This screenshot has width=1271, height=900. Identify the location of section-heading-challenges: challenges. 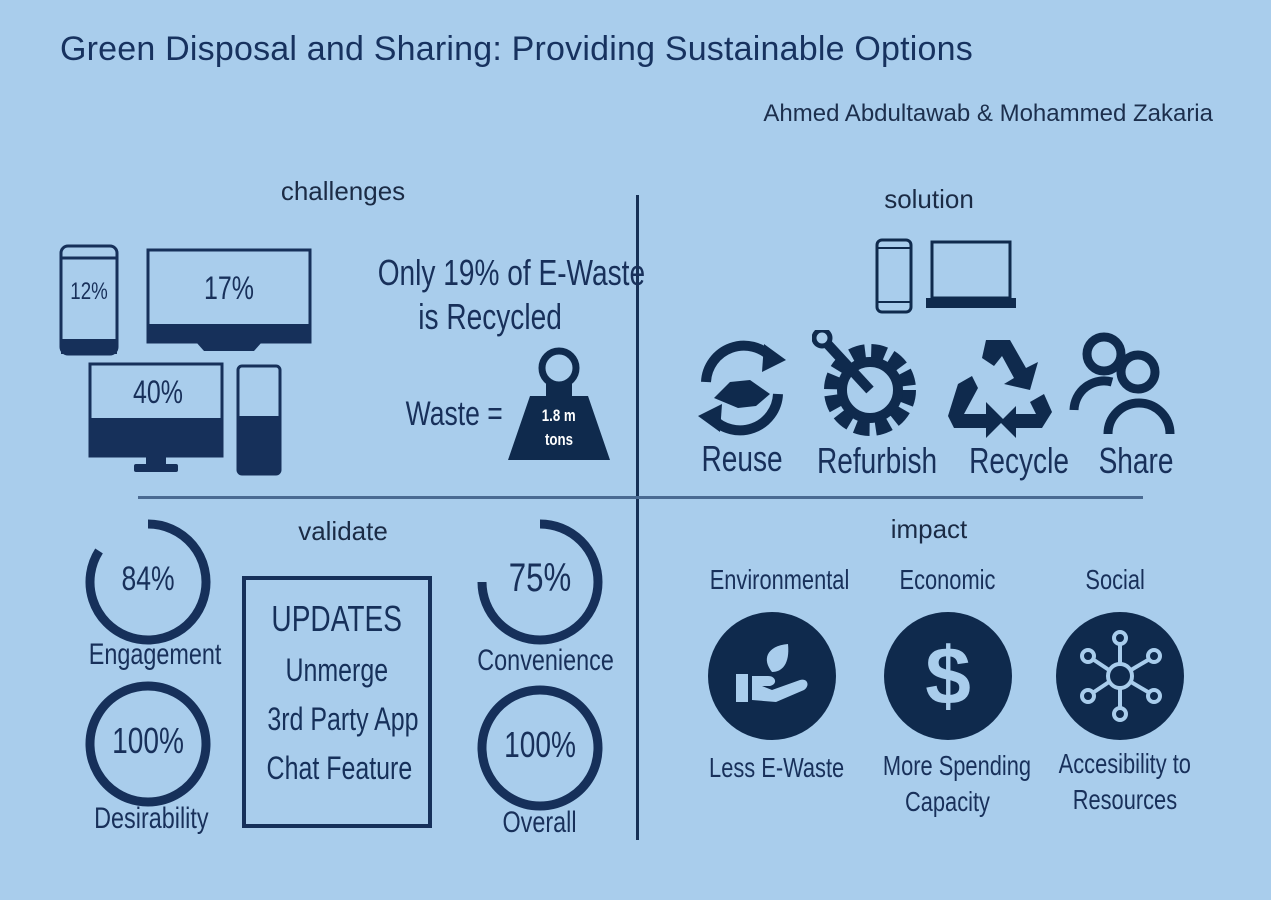
(343, 191).